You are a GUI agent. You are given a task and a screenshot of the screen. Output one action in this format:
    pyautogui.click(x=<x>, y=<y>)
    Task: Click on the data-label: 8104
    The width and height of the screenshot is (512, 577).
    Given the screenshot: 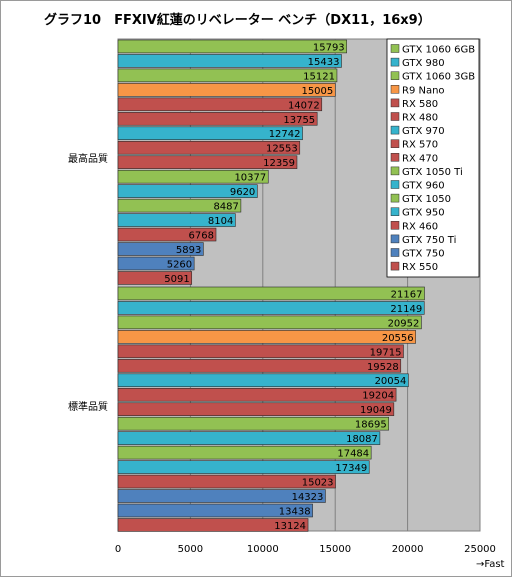 What is the action you would take?
    pyautogui.click(x=220, y=221)
    